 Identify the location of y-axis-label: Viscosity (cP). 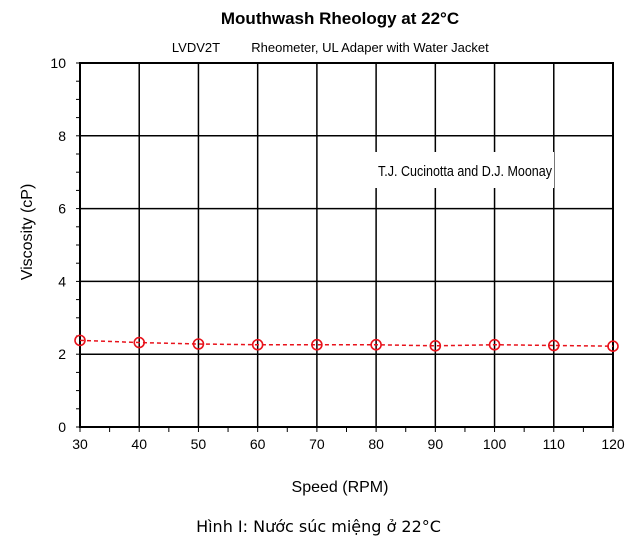
(27, 232).